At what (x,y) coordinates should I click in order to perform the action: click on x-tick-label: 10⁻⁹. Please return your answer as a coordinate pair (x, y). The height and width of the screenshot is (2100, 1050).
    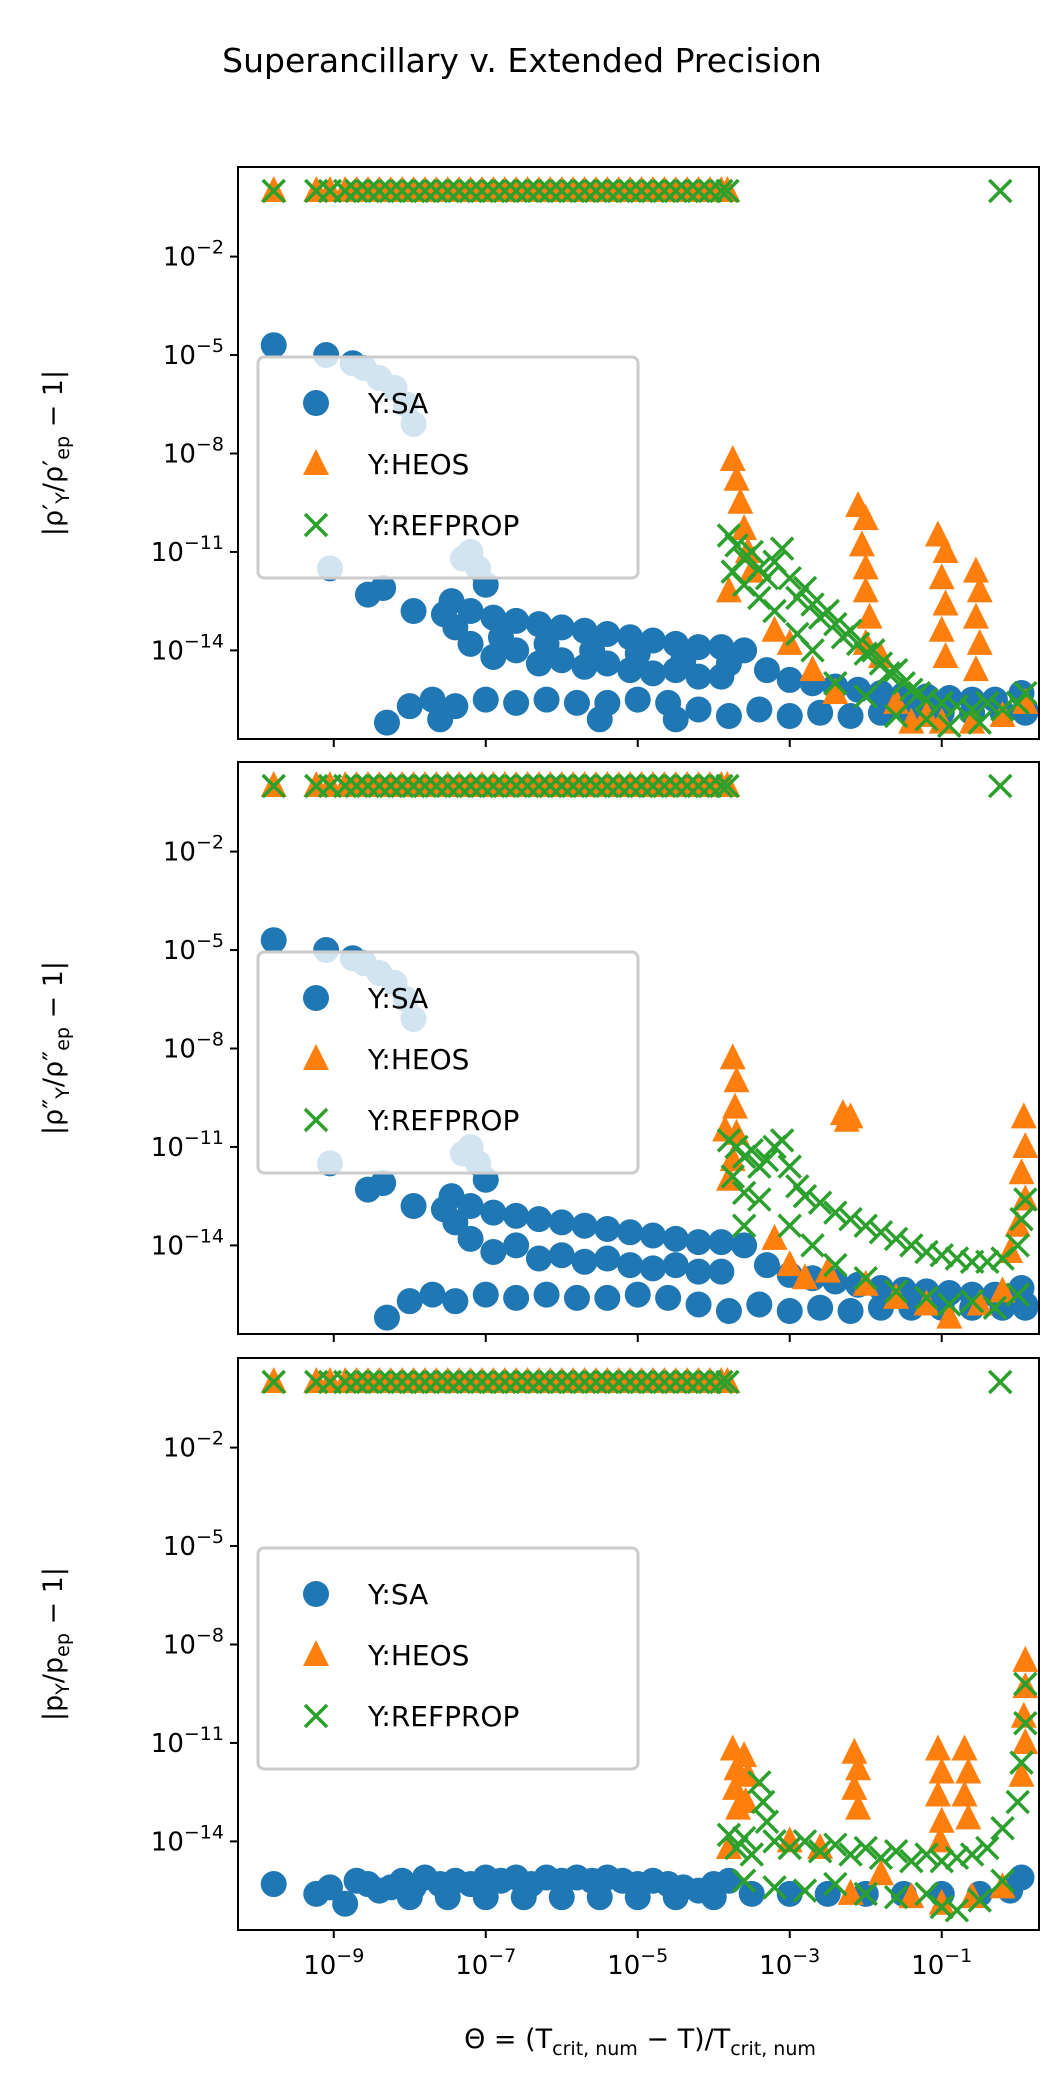
    Looking at the image, I should click on (333, 1963).